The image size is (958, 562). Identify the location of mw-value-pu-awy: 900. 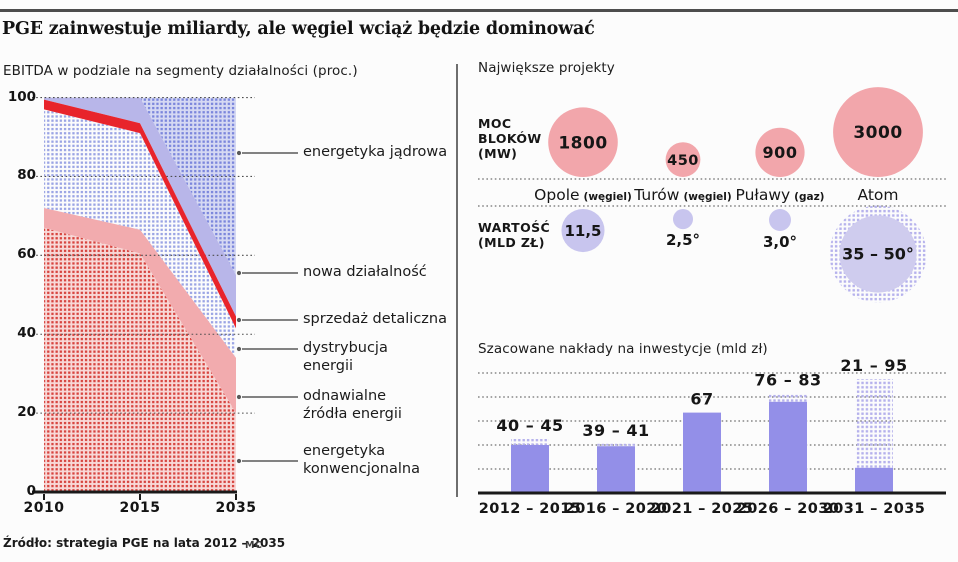
(780, 152).